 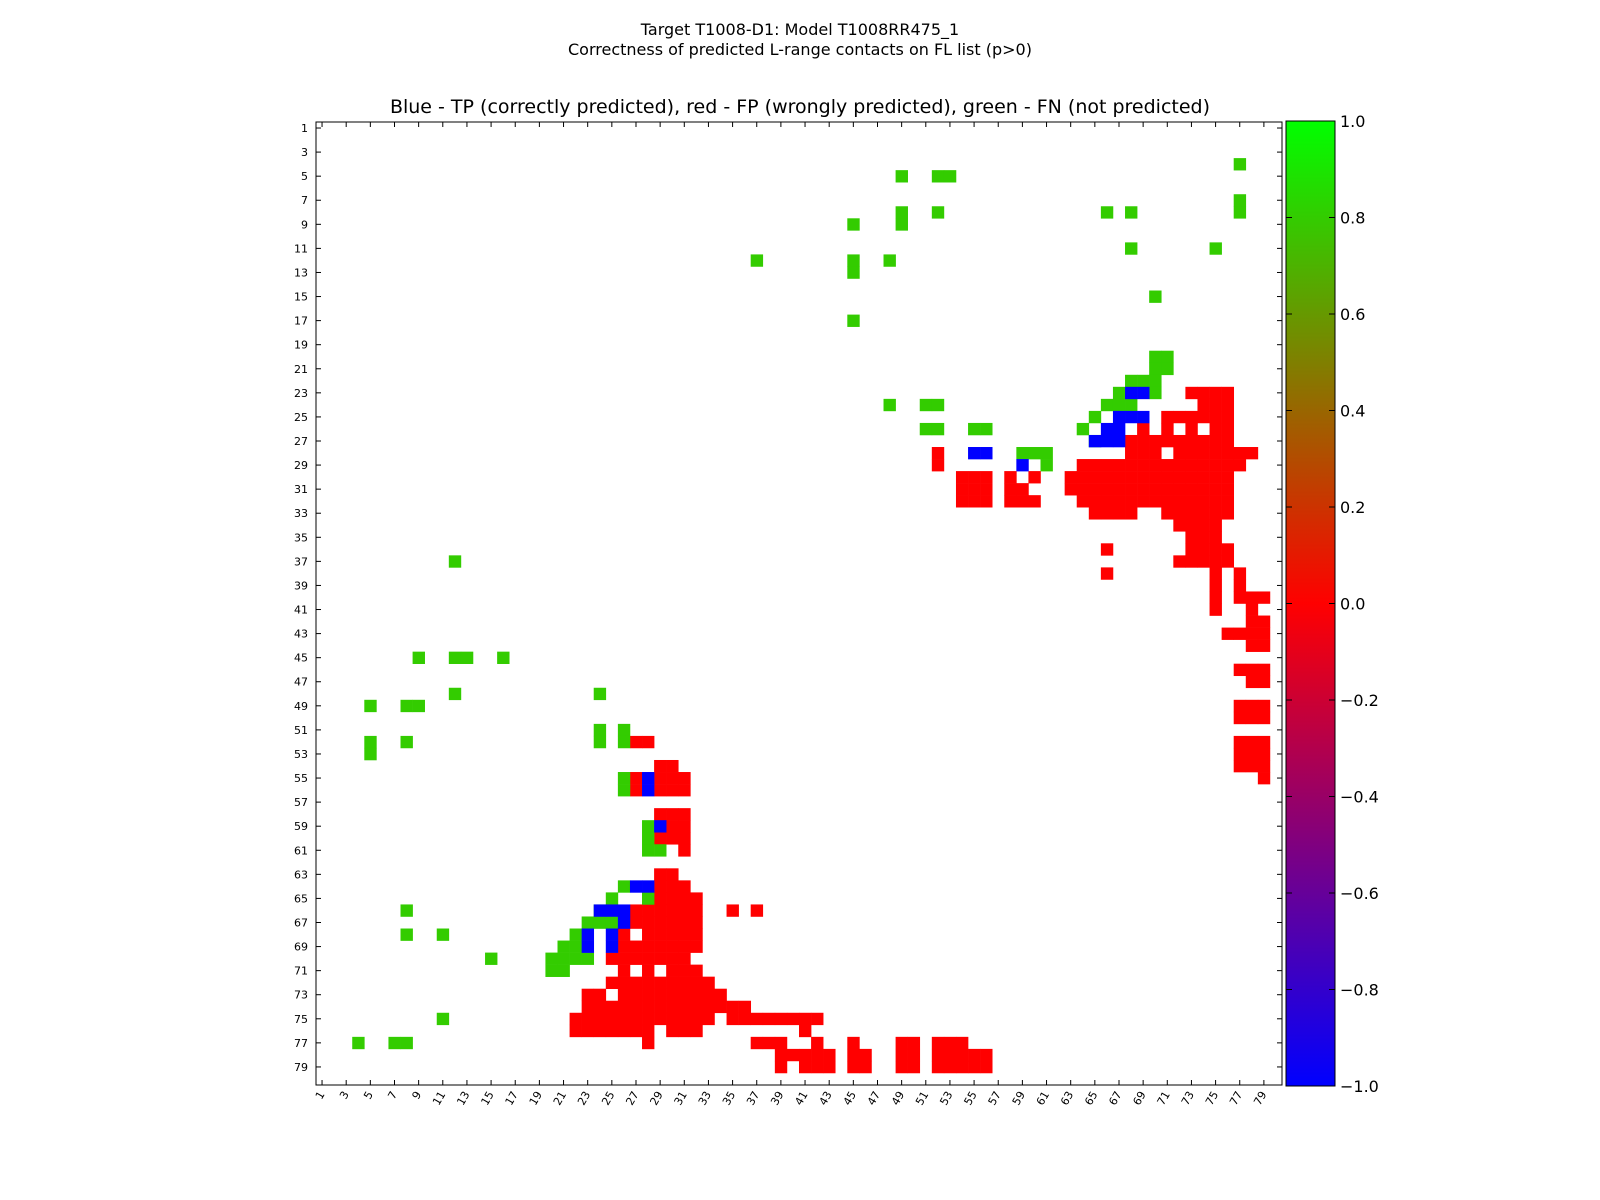 What do you see at coordinates (1188, 1098) in the screenshot?
I see `x-tick-label: 73` at bounding box center [1188, 1098].